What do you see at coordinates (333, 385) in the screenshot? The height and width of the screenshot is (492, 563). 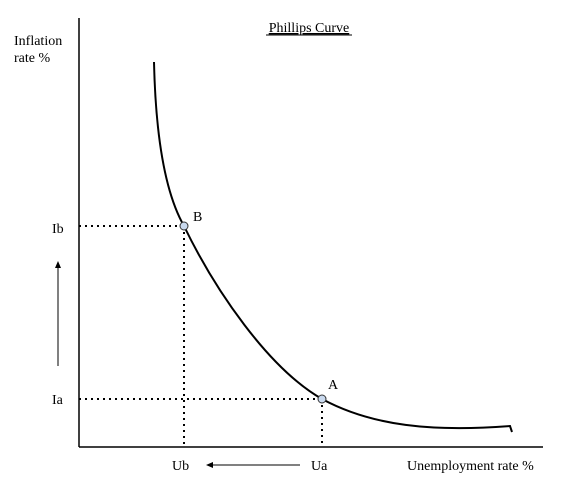 I see `point-label: A` at bounding box center [333, 385].